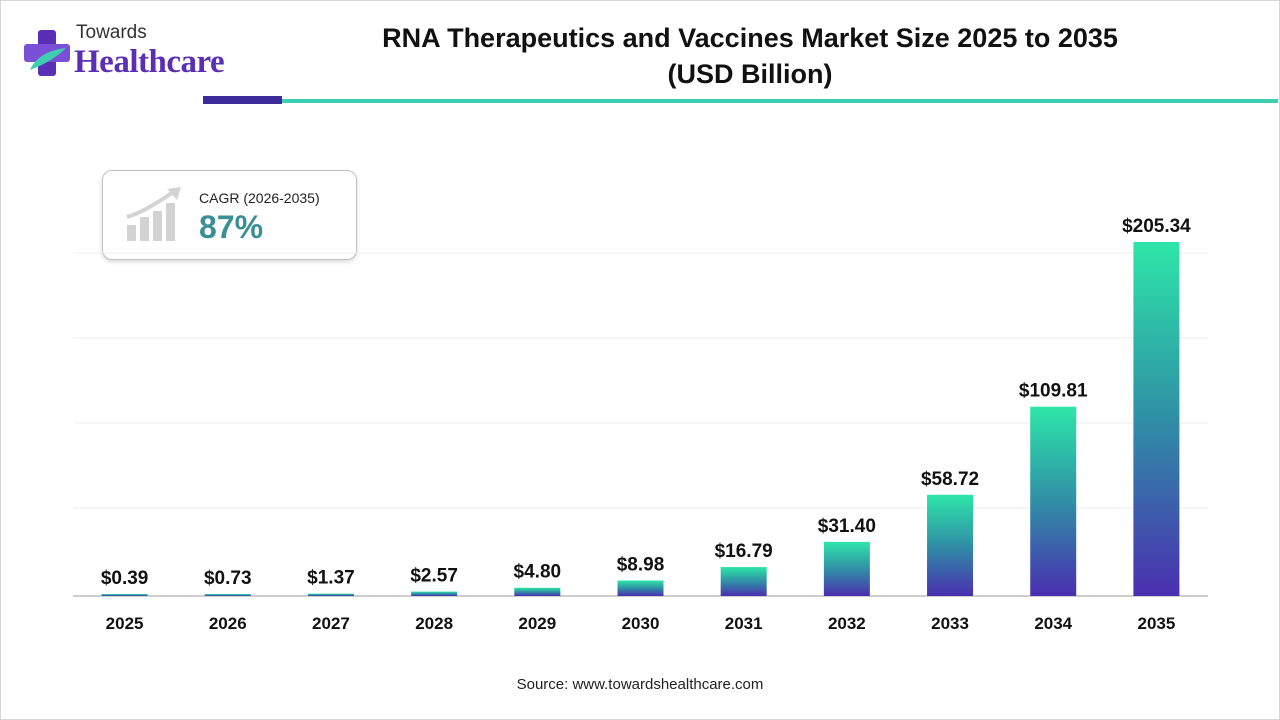 The height and width of the screenshot is (720, 1280). Describe the element at coordinates (434, 623) in the screenshot. I see `x-tick-2028: 2028` at that location.